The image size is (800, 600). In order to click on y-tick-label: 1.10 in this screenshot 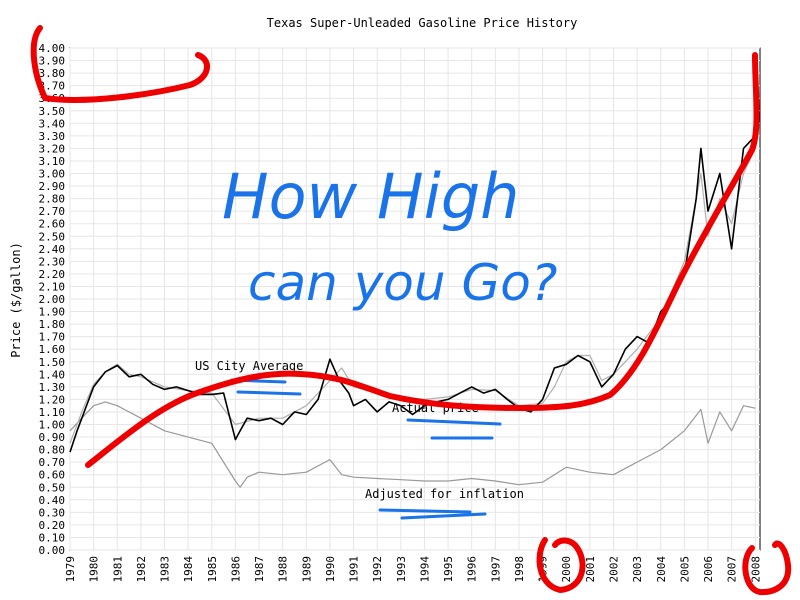, I will do `click(52, 412)`.